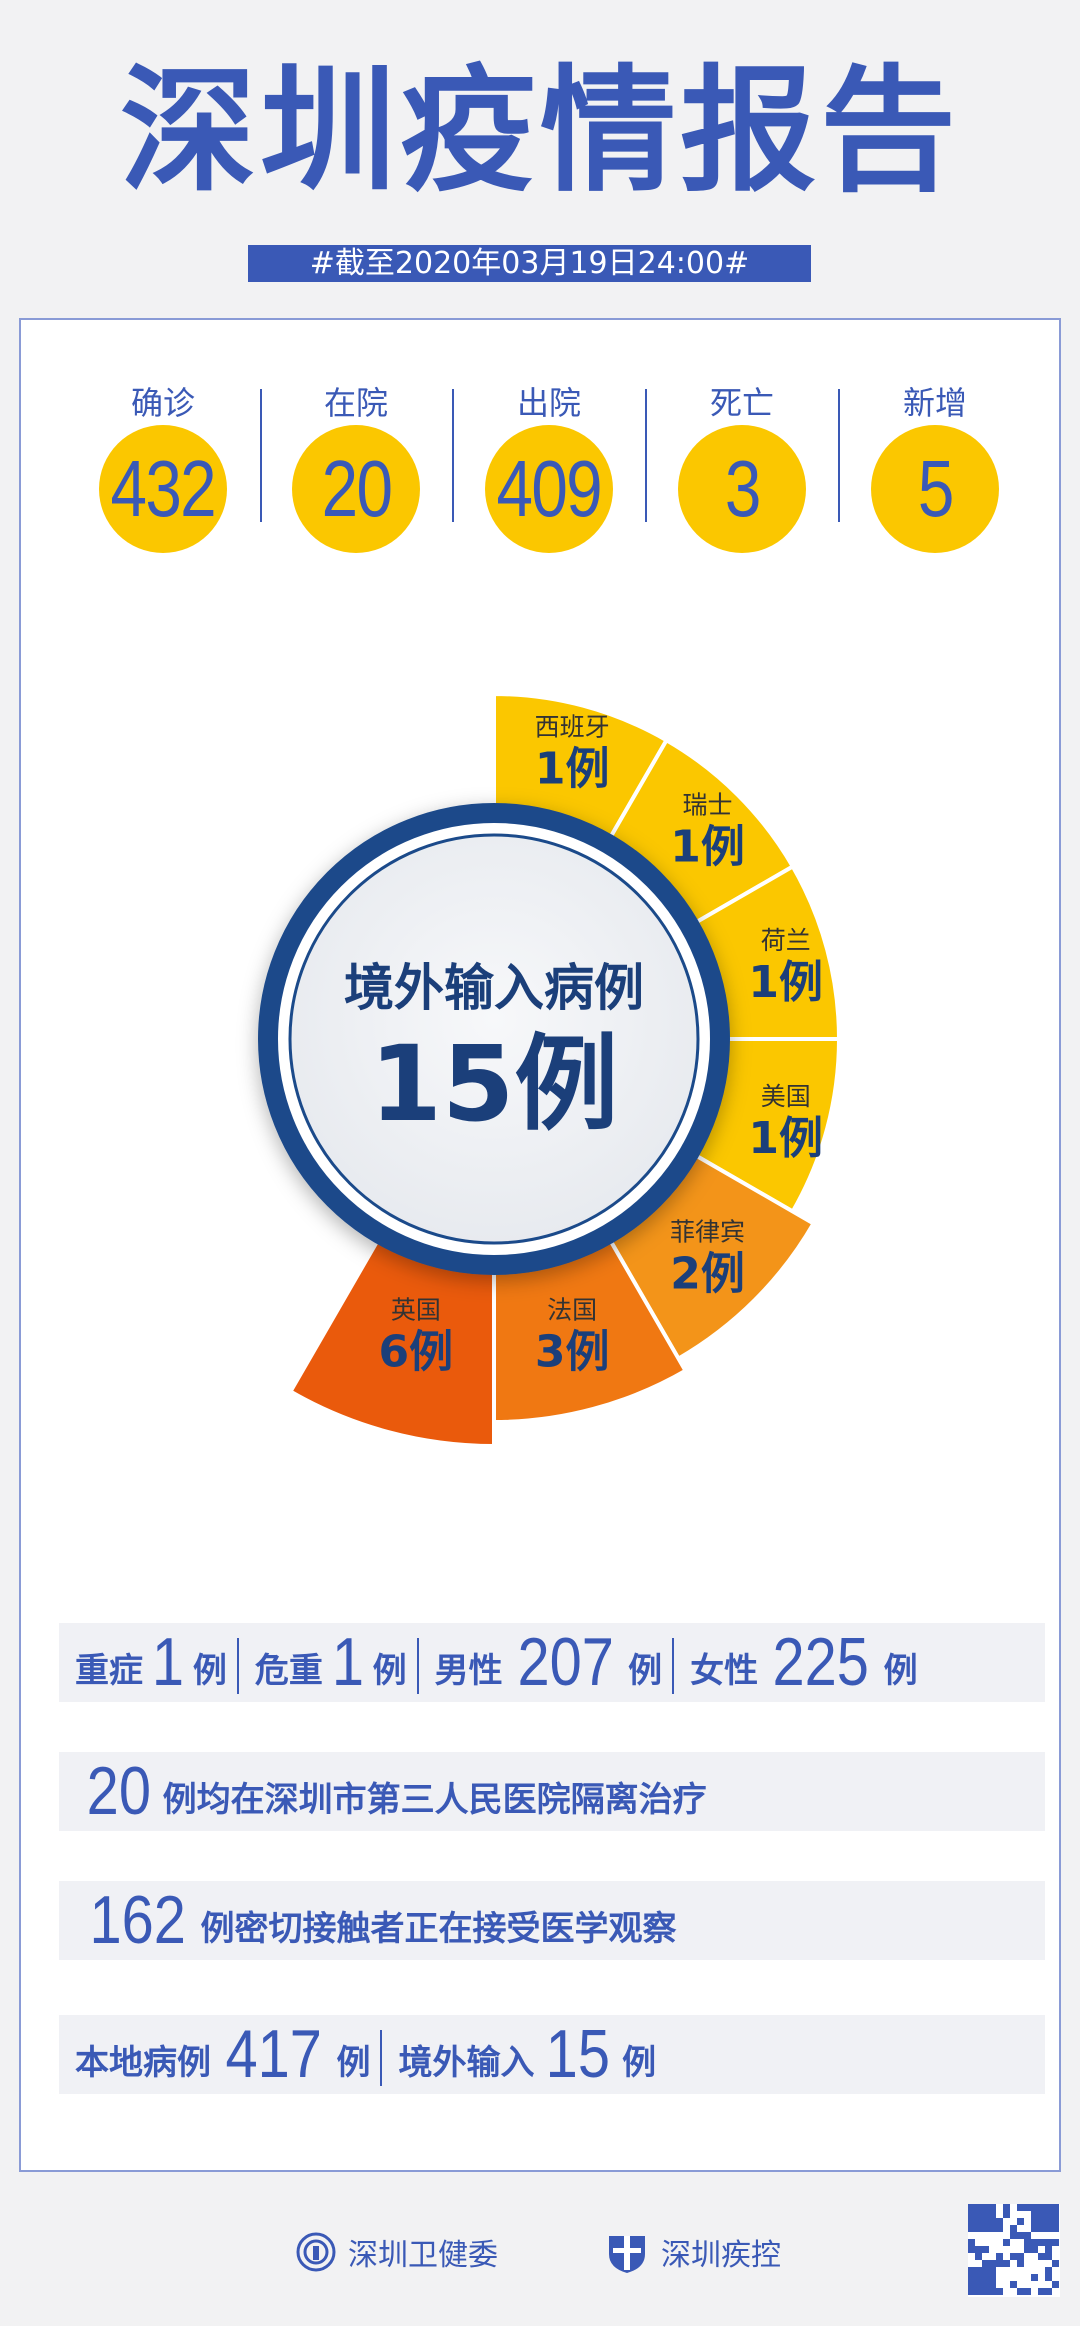 Image resolution: width=1080 pixels, height=2326 pixels. Describe the element at coordinates (468, 1671) in the screenshot. I see `male-label: 男性` at that location.